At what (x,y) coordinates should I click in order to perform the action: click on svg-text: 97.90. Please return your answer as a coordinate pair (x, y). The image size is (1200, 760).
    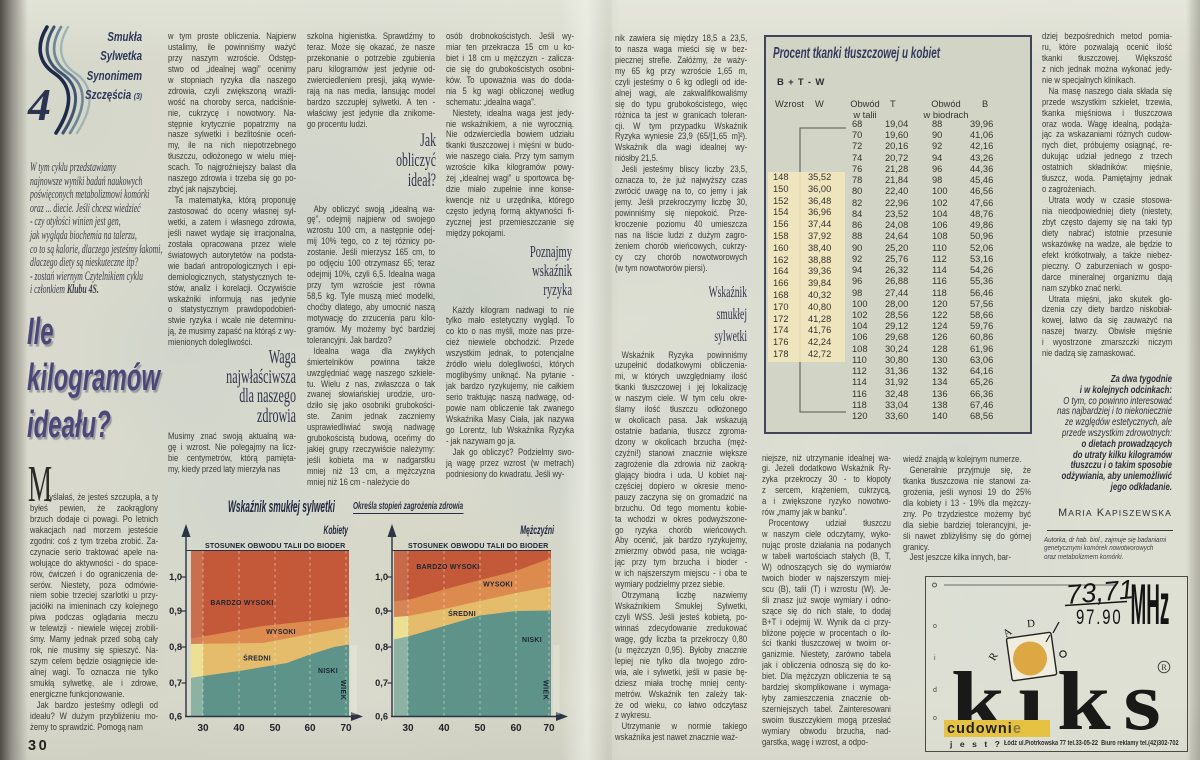
    Looking at the image, I should click on (1099, 616).